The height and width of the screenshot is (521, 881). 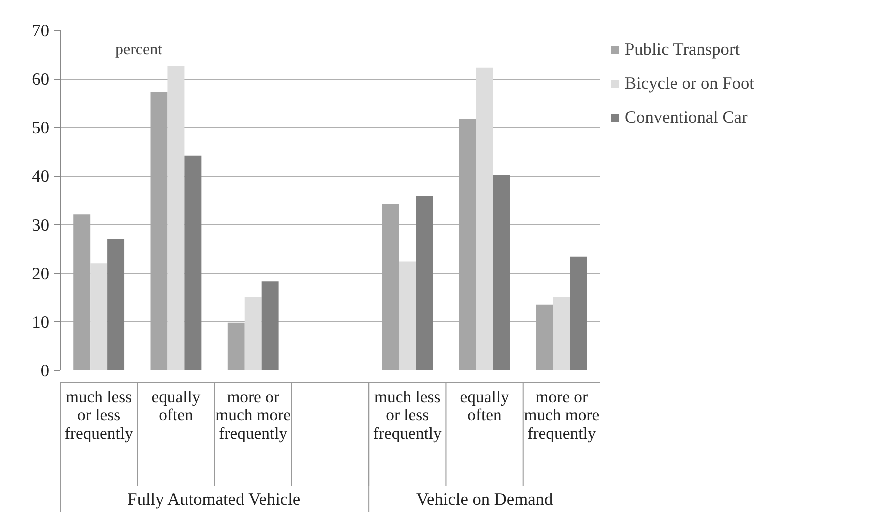 What do you see at coordinates (485, 499) in the screenshot?
I see `text: Vehicle on Demand` at bounding box center [485, 499].